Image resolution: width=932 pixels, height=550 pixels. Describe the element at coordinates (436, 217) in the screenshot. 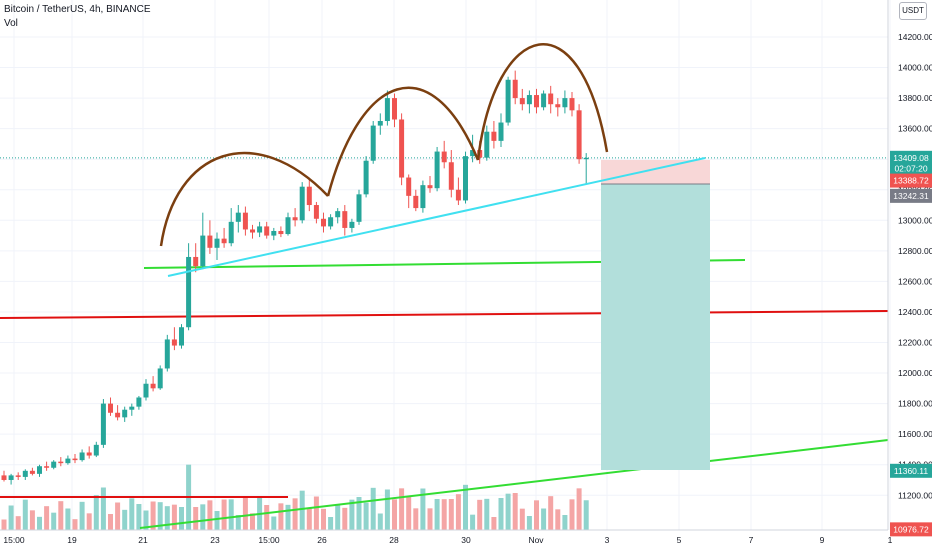

I see `neckline` at that location.